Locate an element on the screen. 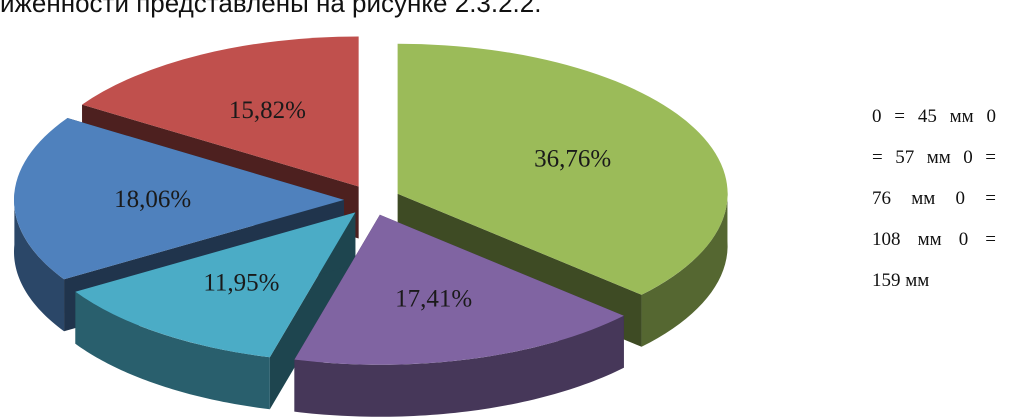 This screenshot has width=1016, height=417. legend-line: 76 мм 0 = is located at coordinates (934, 198).